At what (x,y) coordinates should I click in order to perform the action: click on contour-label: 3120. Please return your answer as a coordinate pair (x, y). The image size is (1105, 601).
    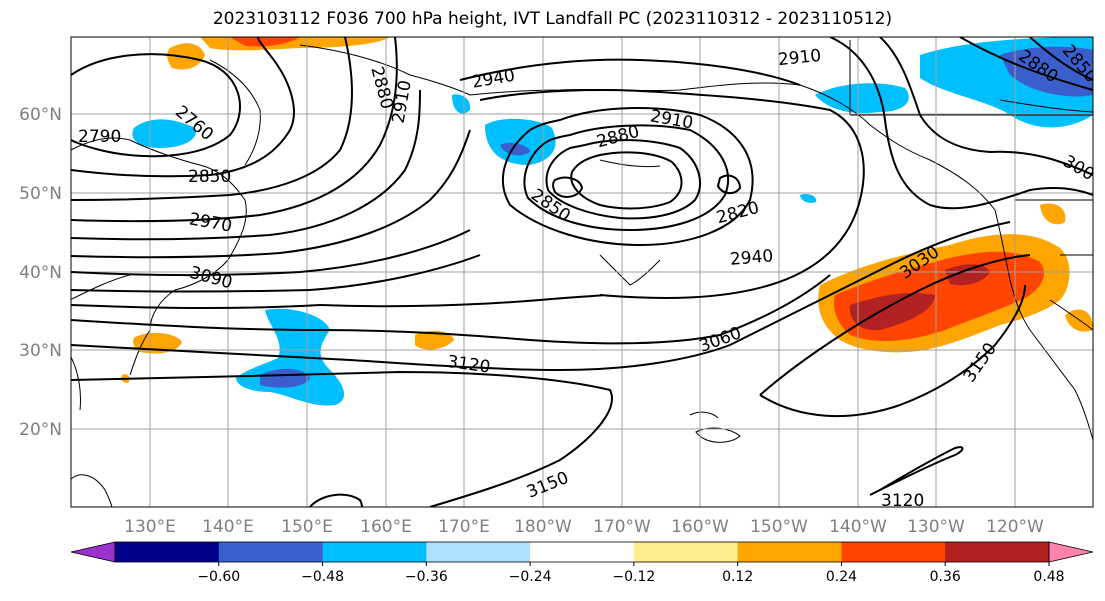
    Looking at the image, I should click on (902, 501).